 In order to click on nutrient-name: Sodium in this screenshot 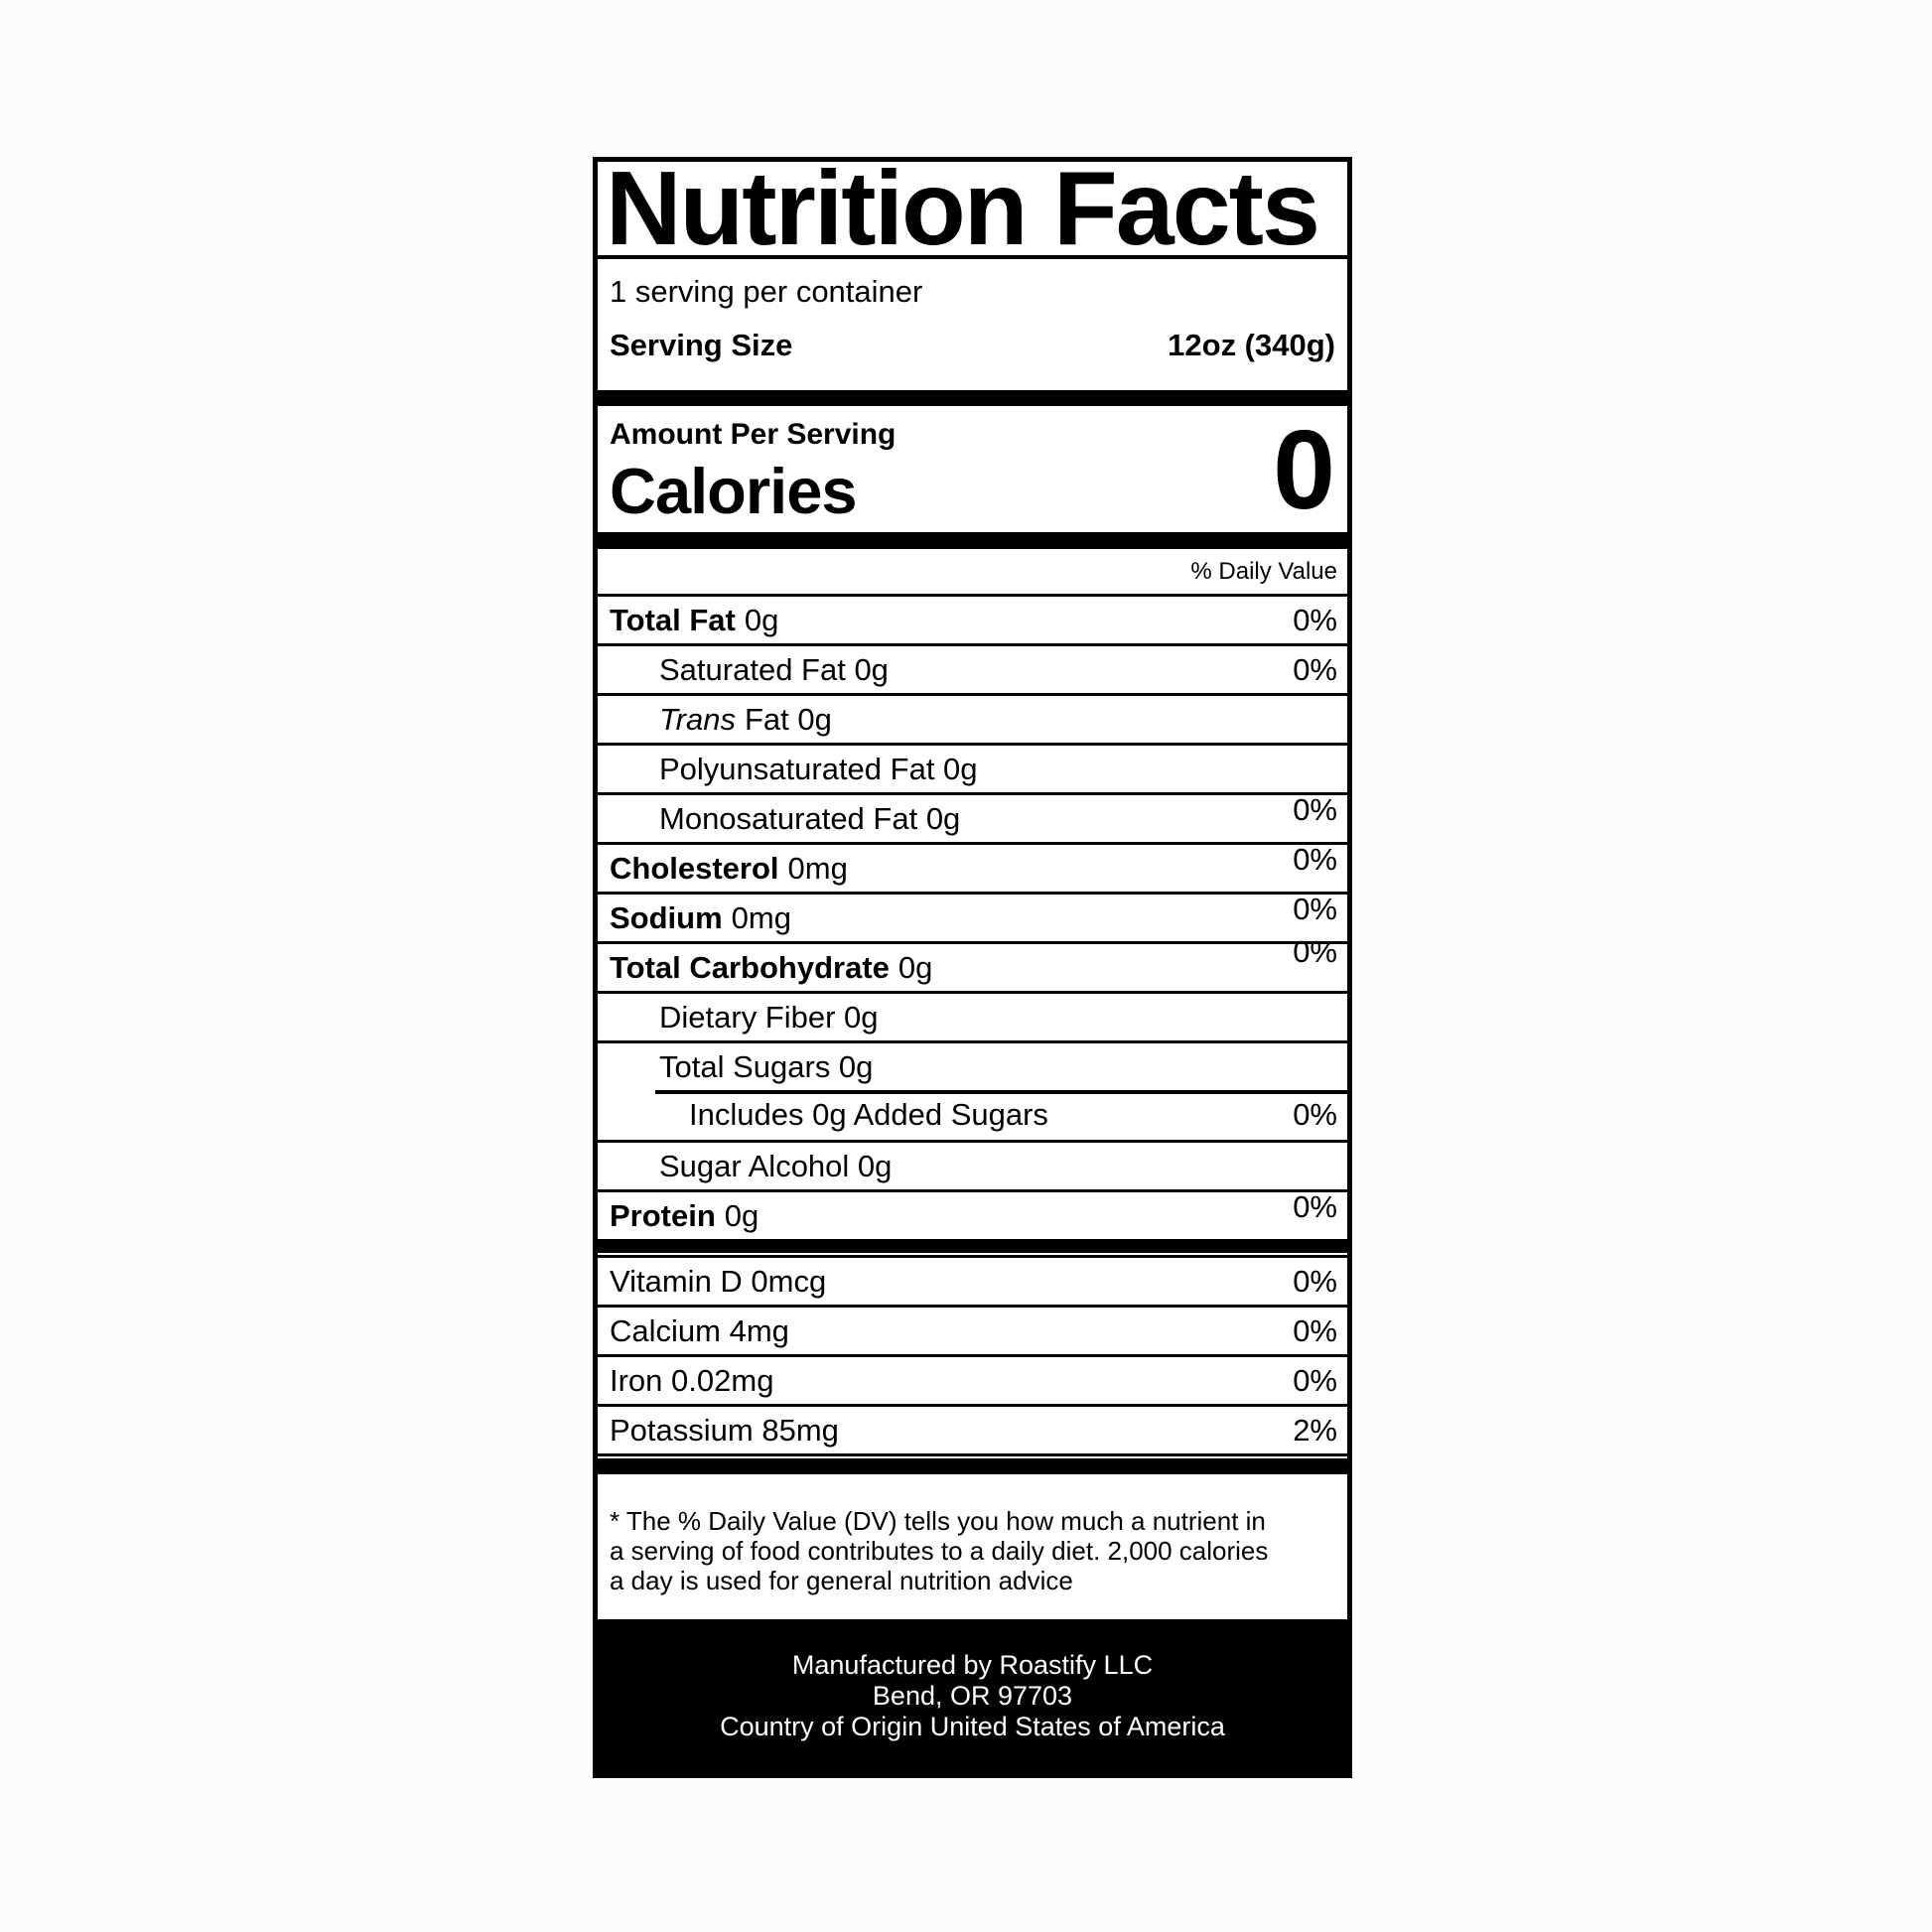, I will do `click(666, 917)`.